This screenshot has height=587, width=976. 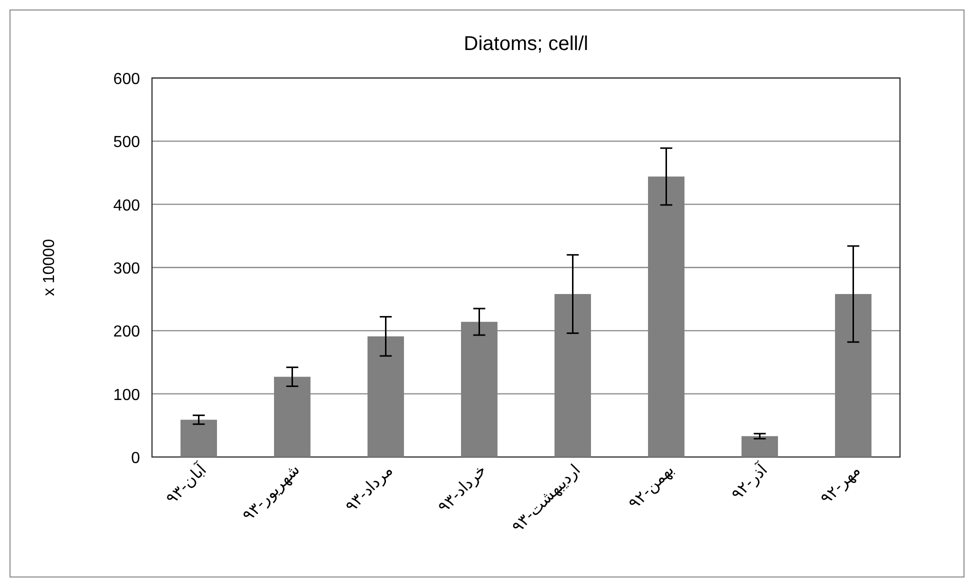 What do you see at coordinates (126, 143) in the screenshot?
I see `y-tick-label: 500` at bounding box center [126, 143].